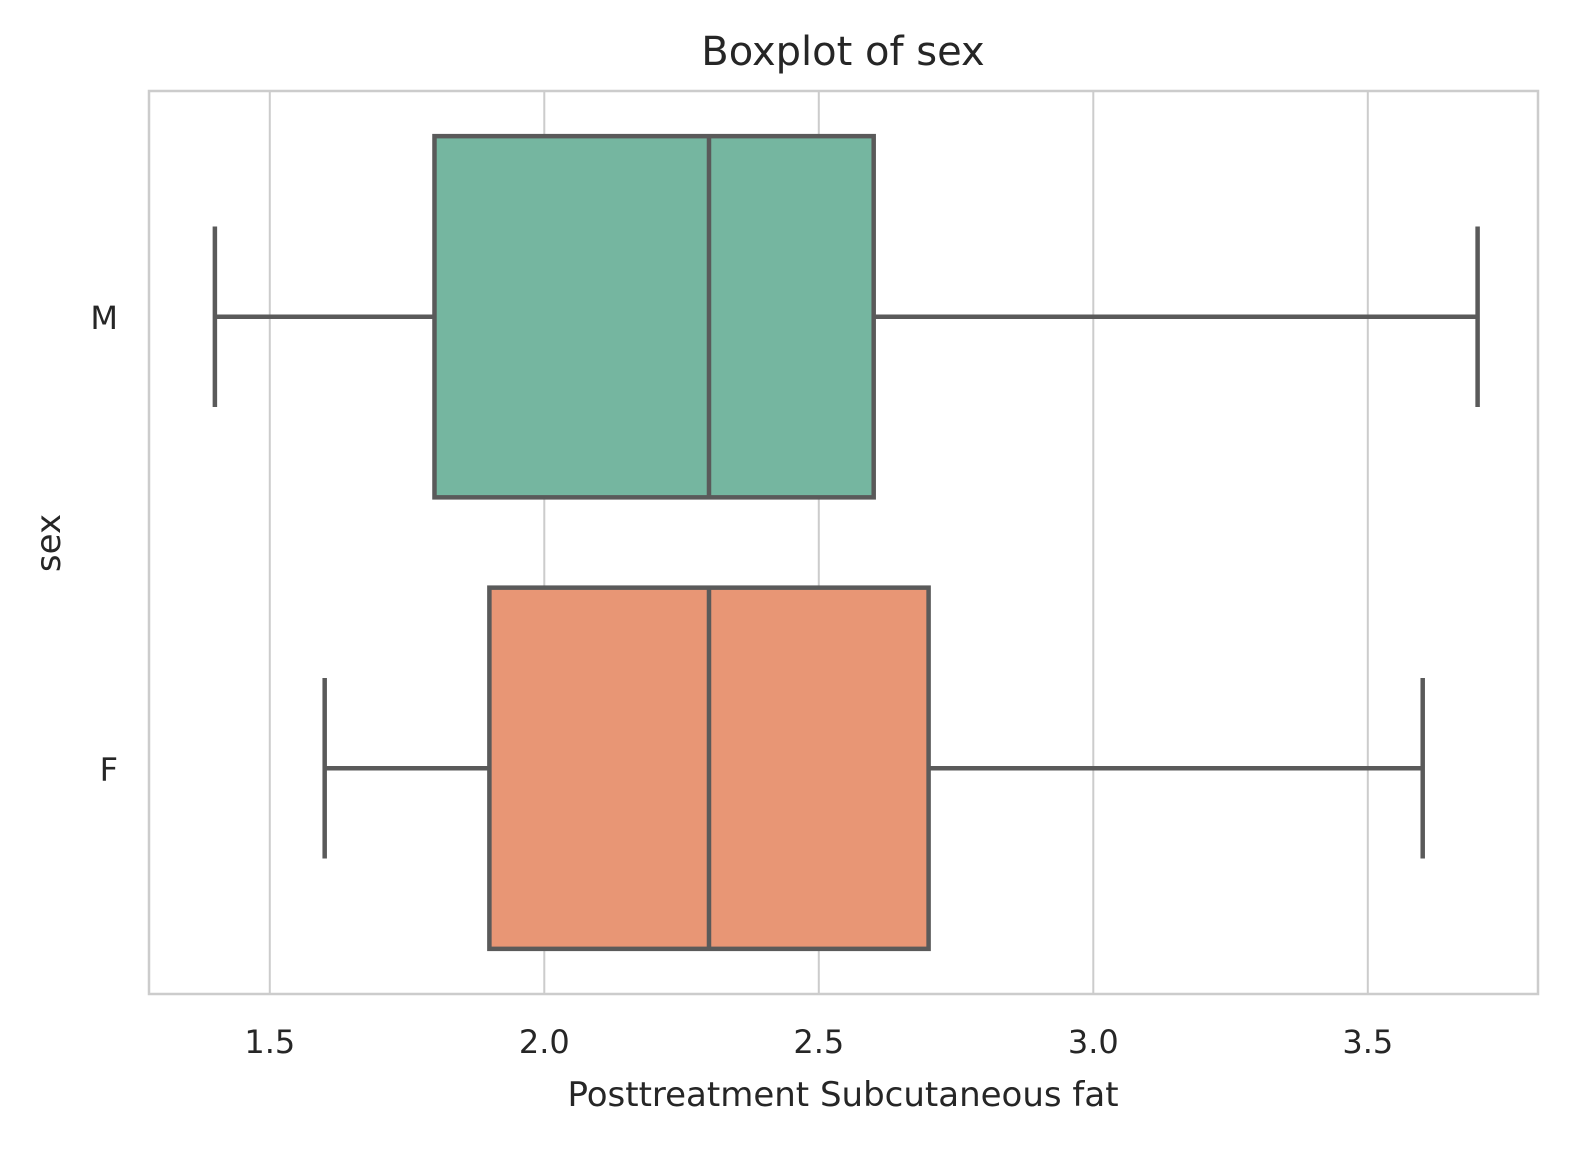  I want to click on y-tick-label-m: M, so click(104, 318).